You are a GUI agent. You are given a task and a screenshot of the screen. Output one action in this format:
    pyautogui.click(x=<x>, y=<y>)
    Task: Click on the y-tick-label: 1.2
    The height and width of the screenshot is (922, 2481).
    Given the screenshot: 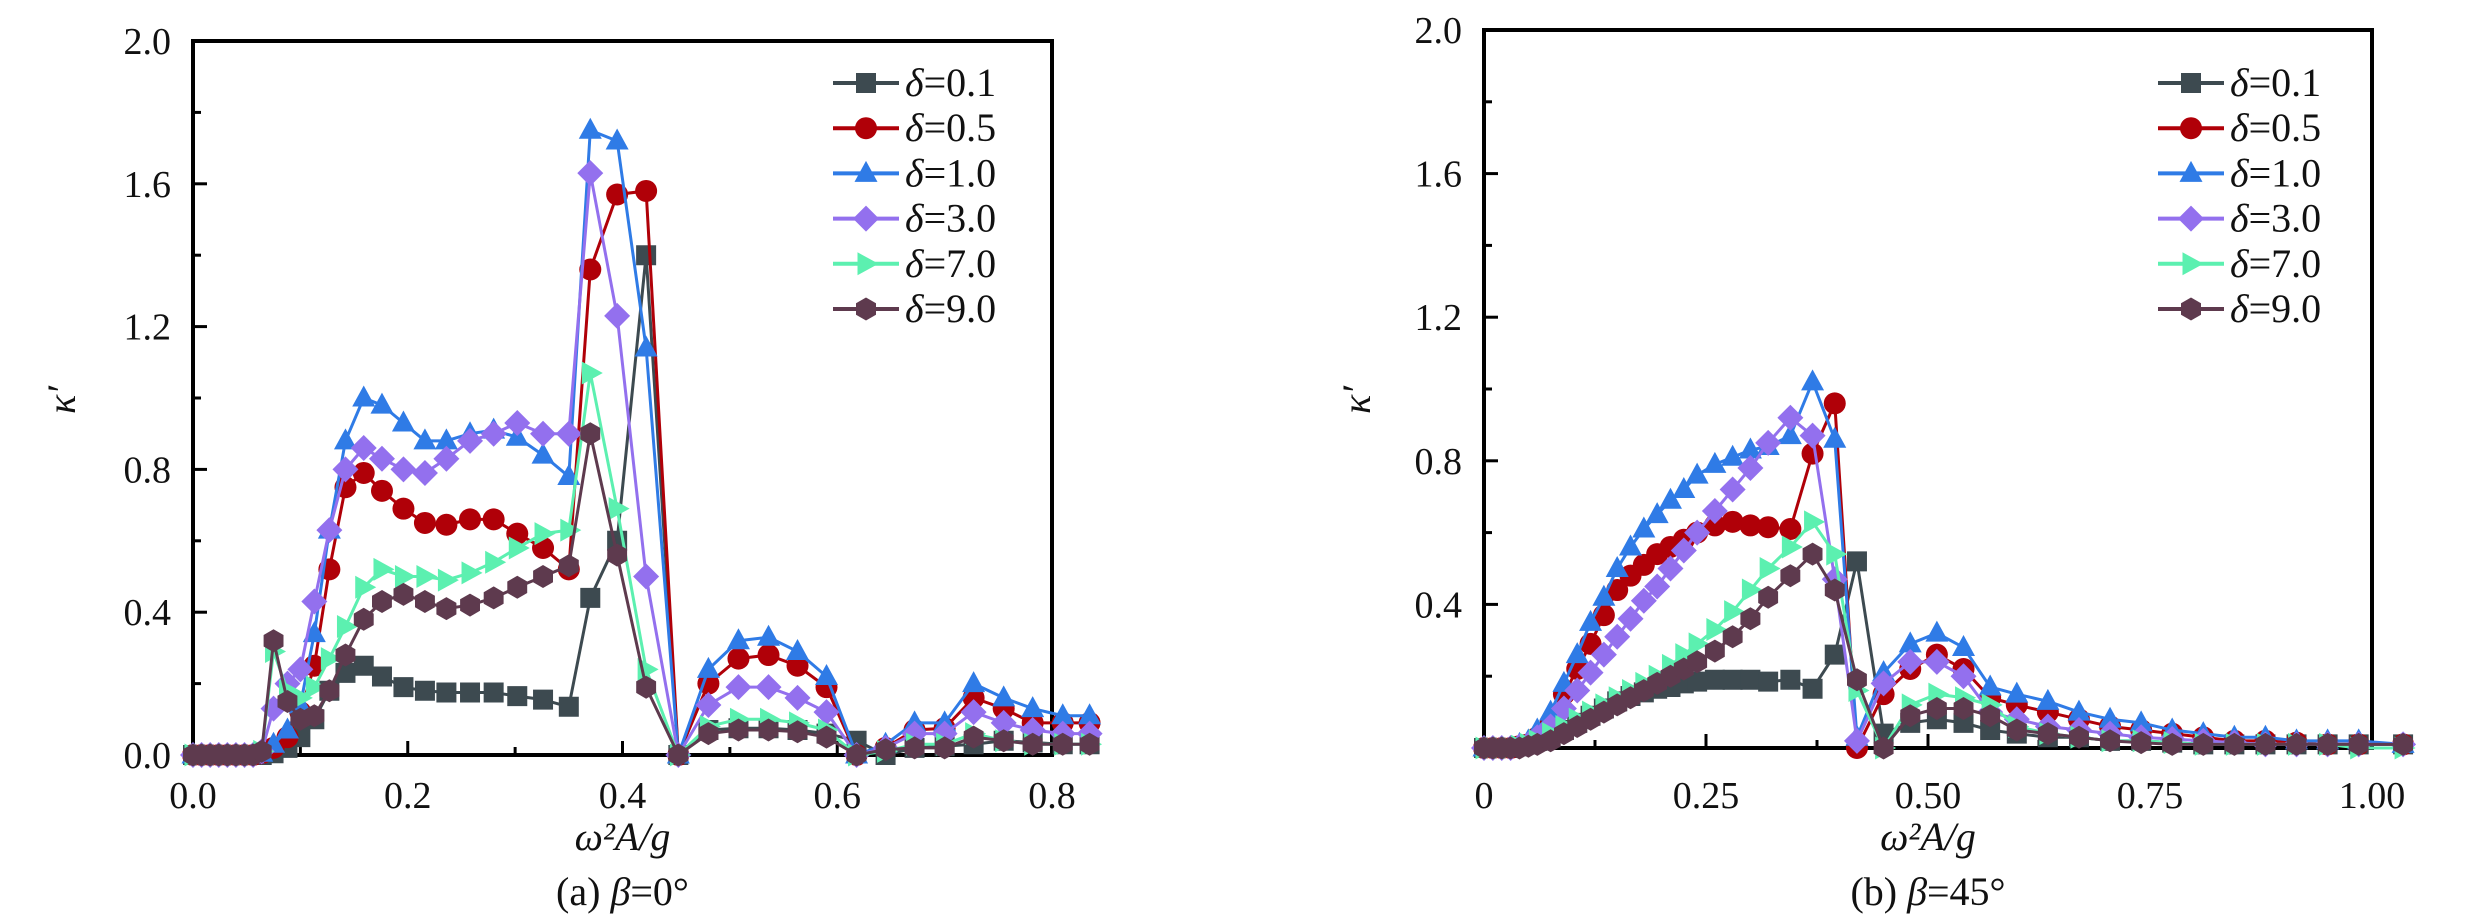 What is the action you would take?
    pyautogui.click(x=1439, y=318)
    